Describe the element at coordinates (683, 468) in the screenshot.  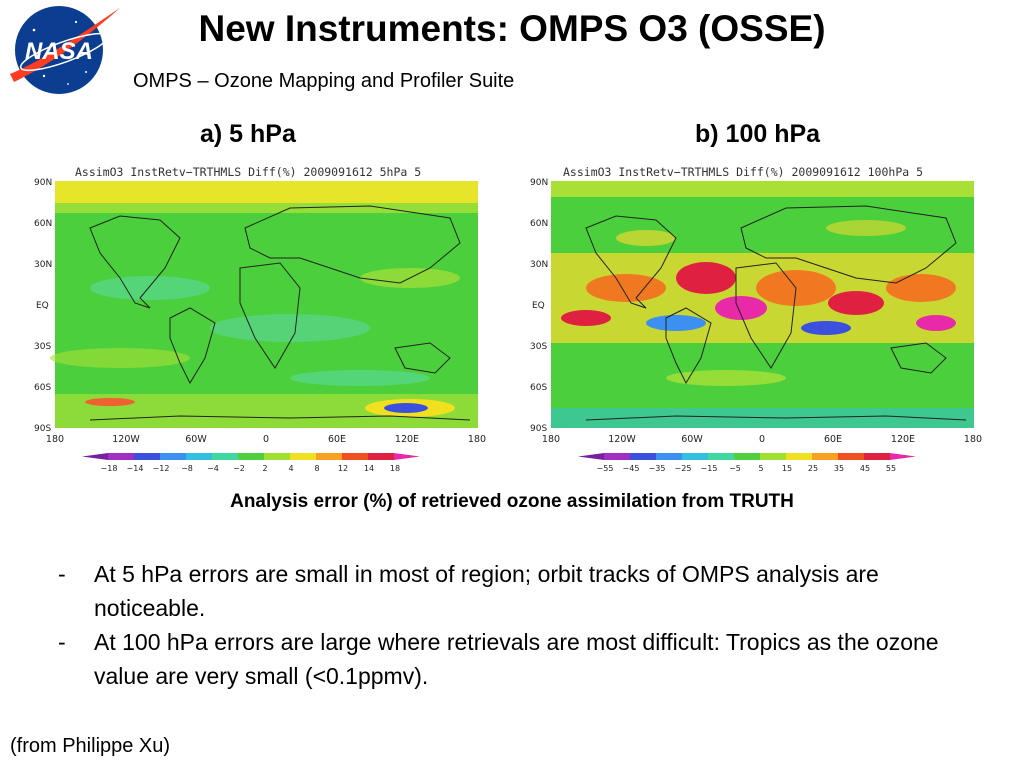
I see `colorbar-tick: −25` at that location.